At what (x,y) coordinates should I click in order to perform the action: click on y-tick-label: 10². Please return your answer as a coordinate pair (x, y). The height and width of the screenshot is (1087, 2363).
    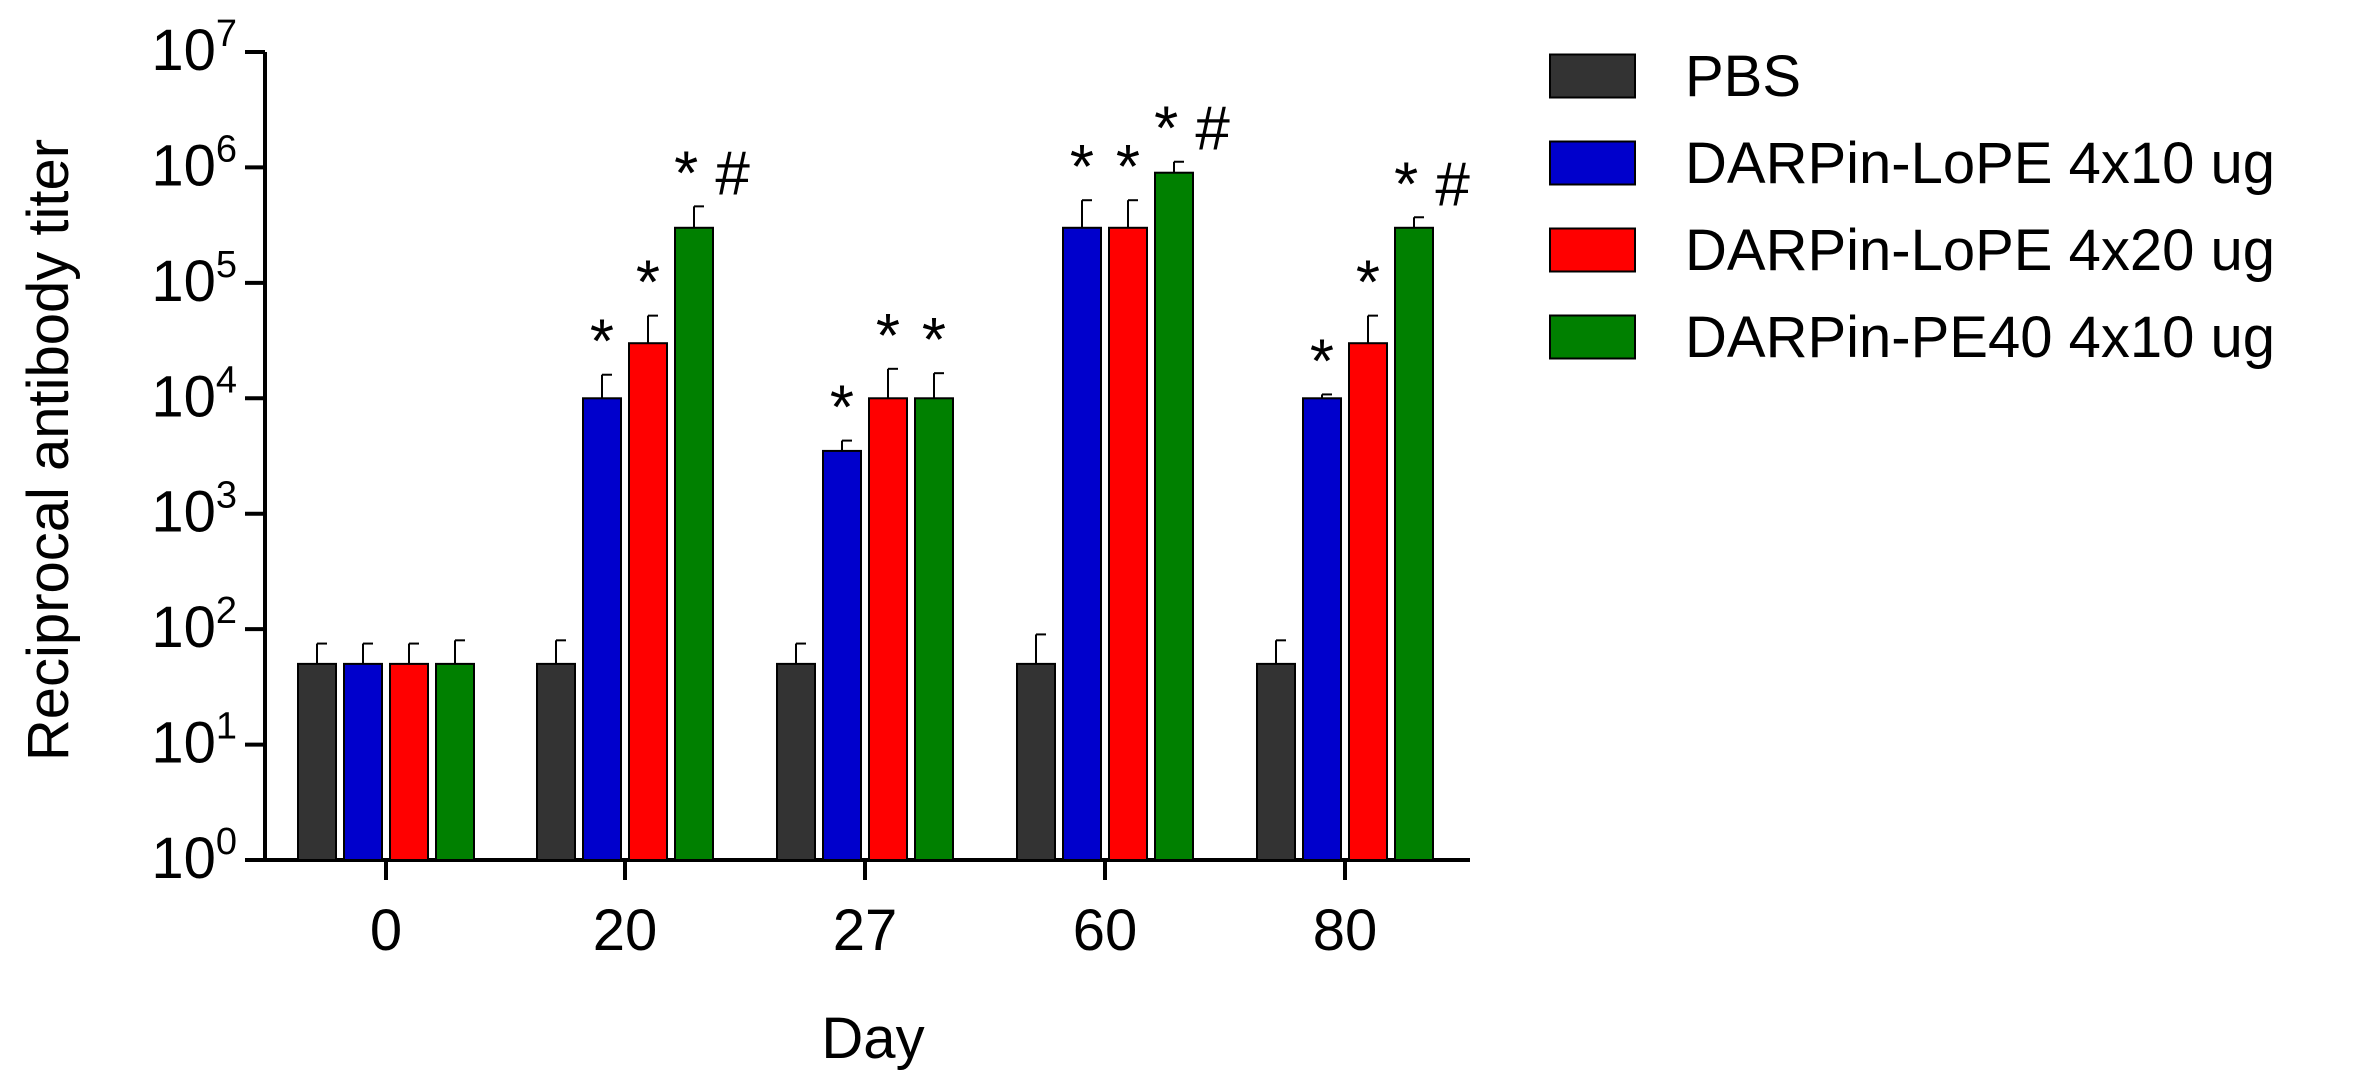
    Looking at the image, I should click on (194, 625).